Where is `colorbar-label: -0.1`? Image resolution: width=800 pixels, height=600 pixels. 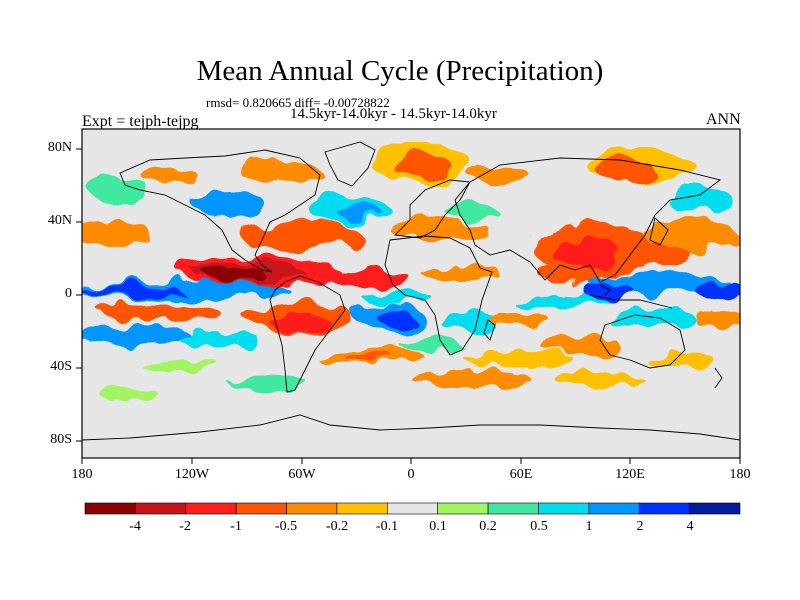 colorbar-label: -0.1 is located at coordinates (387, 526).